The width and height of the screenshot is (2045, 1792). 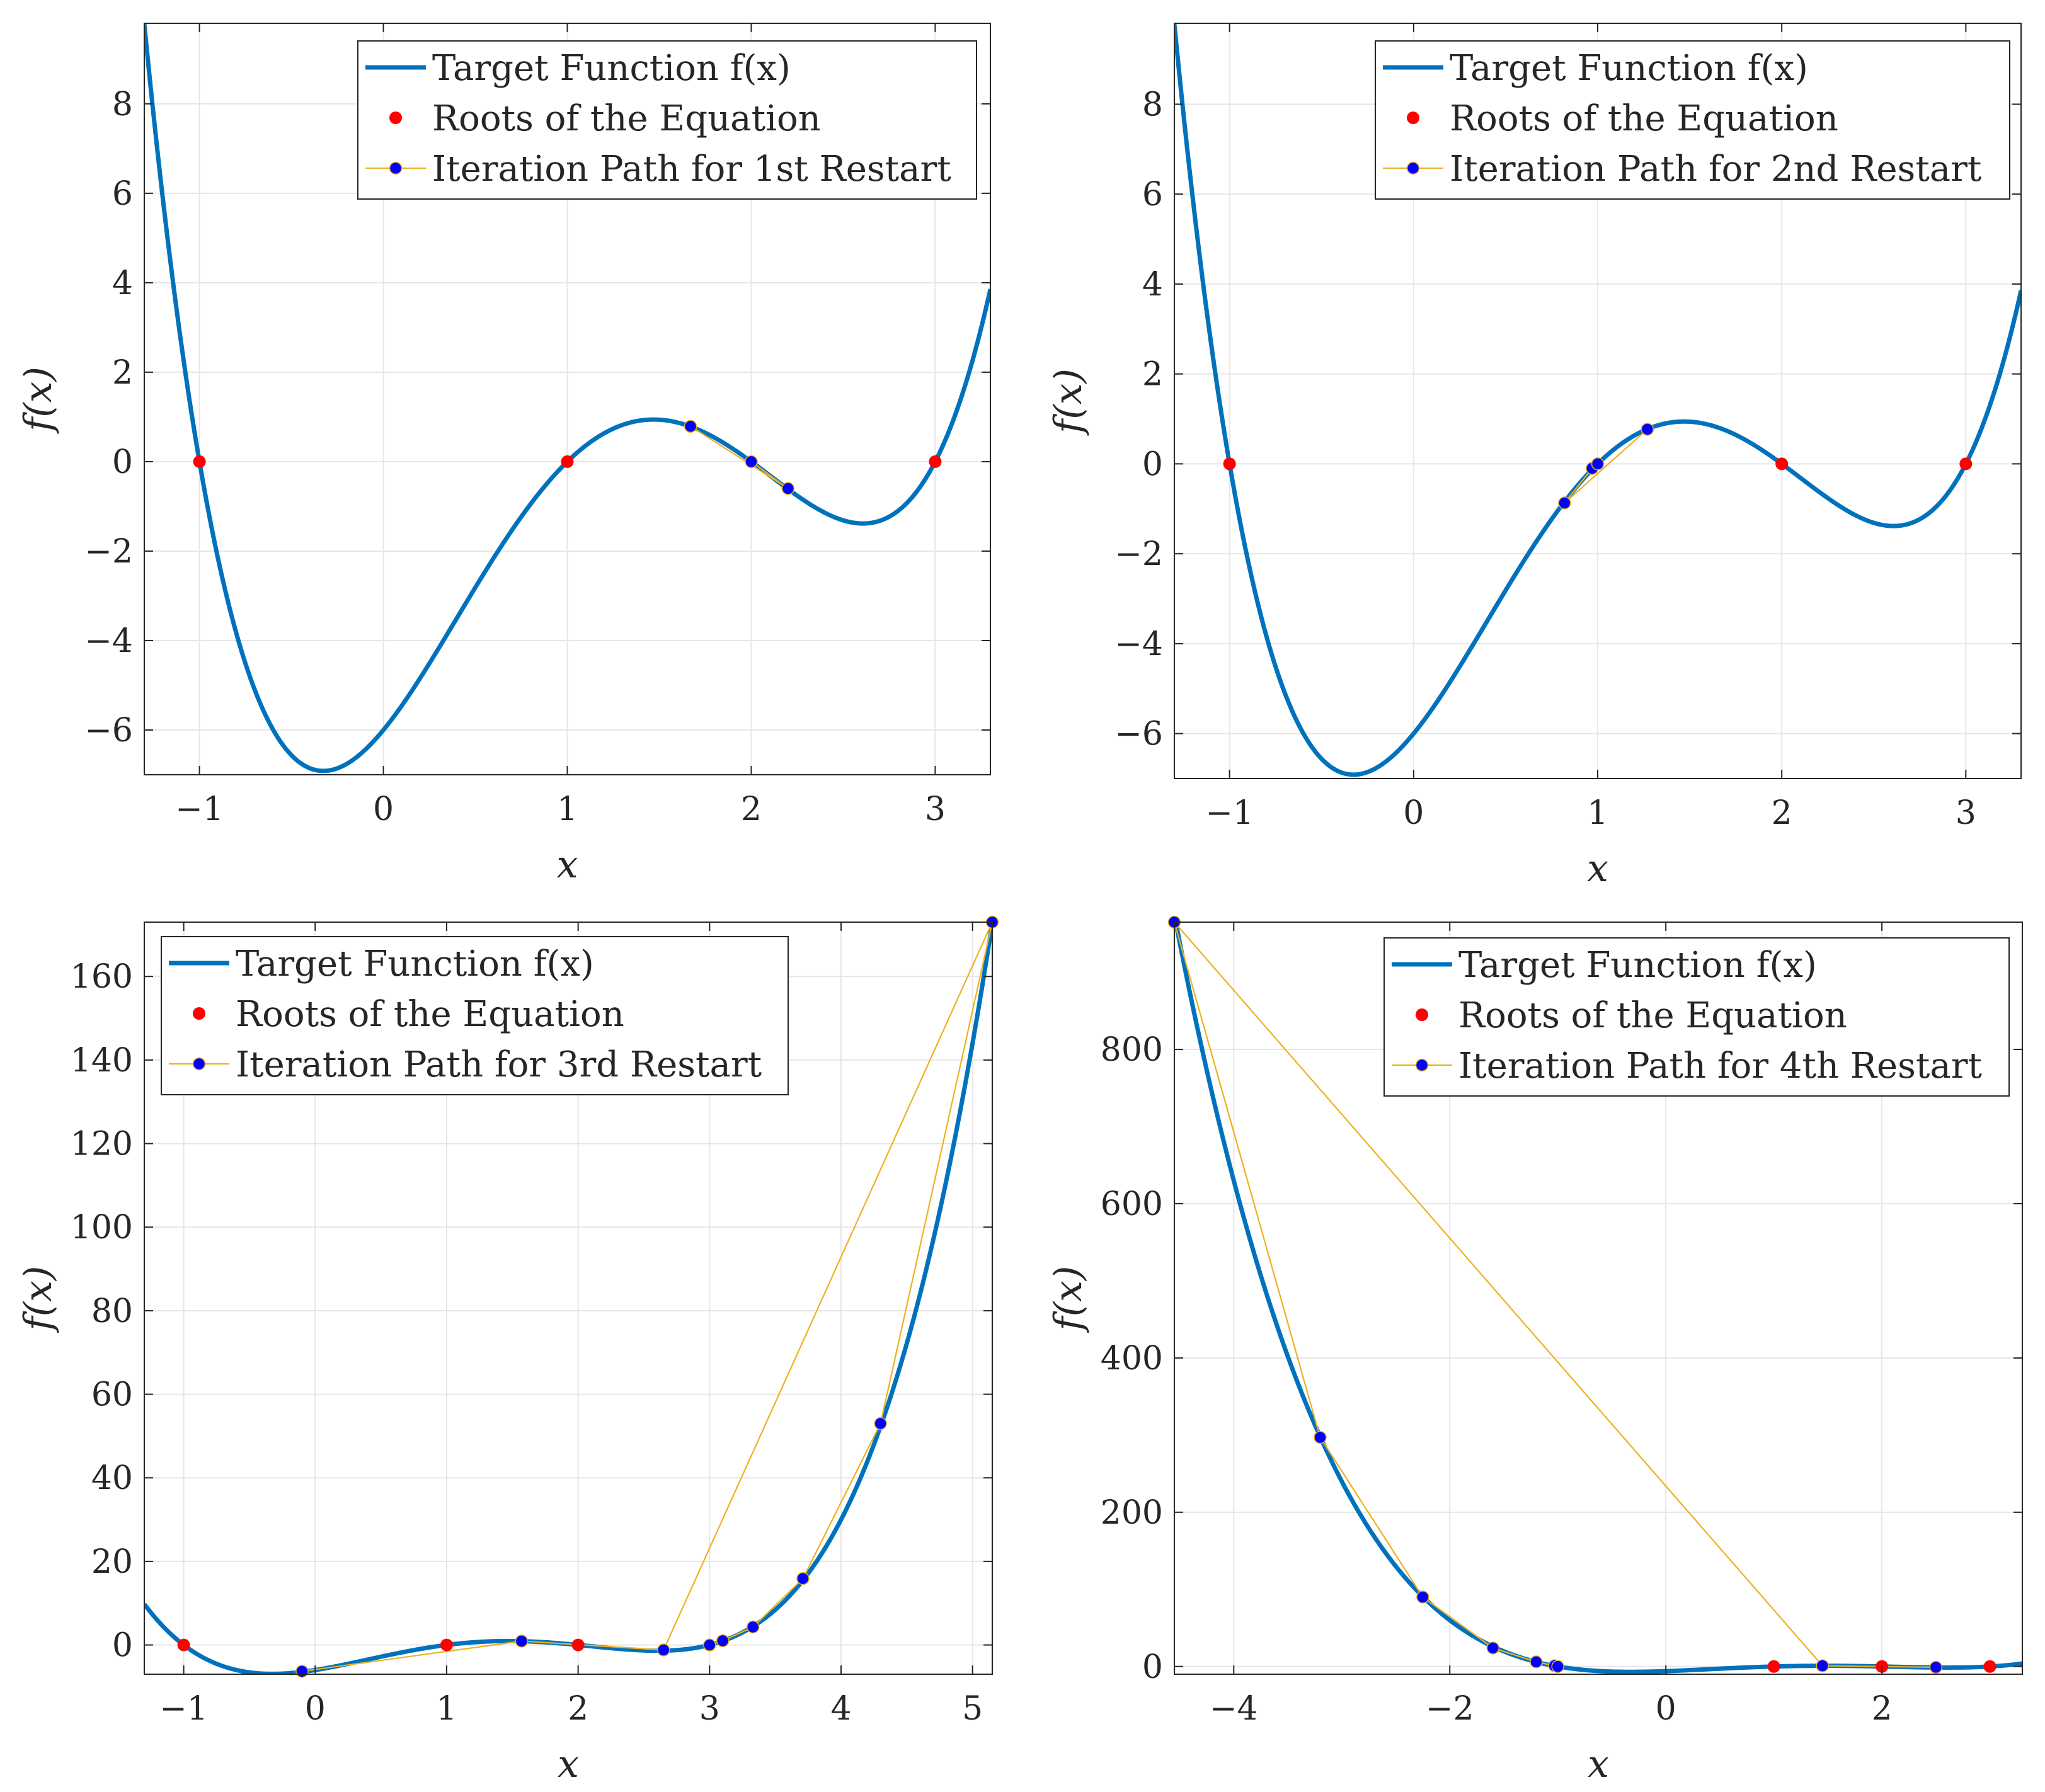 I want to click on y-tick-label: 400, so click(x=1132, y=1359).